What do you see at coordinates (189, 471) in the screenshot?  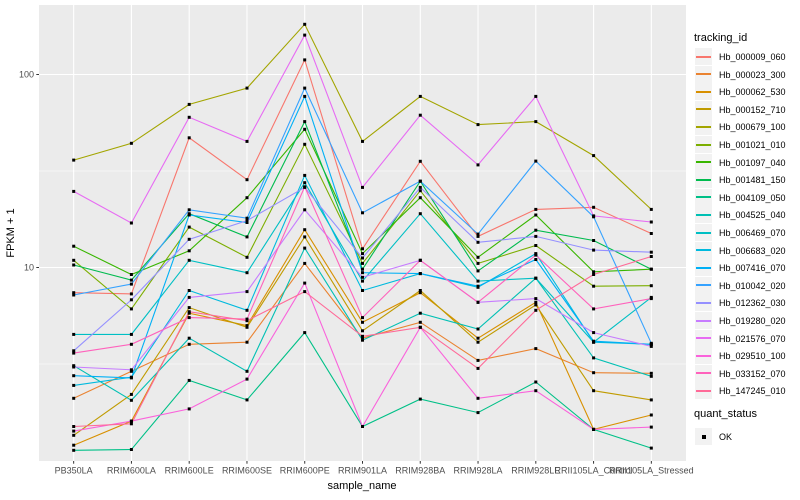 I see `x-tick-label: RRIM600LE` at bounding box center [189, 471].